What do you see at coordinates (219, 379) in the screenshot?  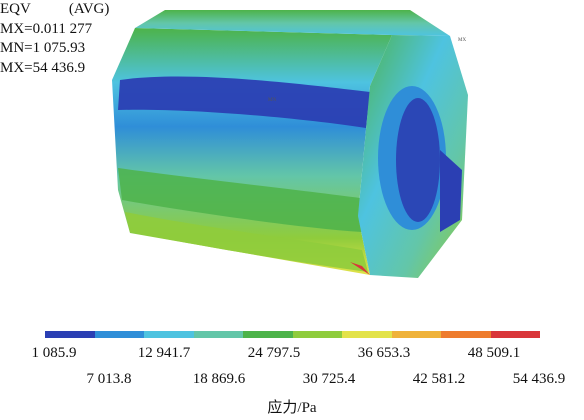 I see `legend-tick-4: 18 869.6` at bounding box center [219, 379].